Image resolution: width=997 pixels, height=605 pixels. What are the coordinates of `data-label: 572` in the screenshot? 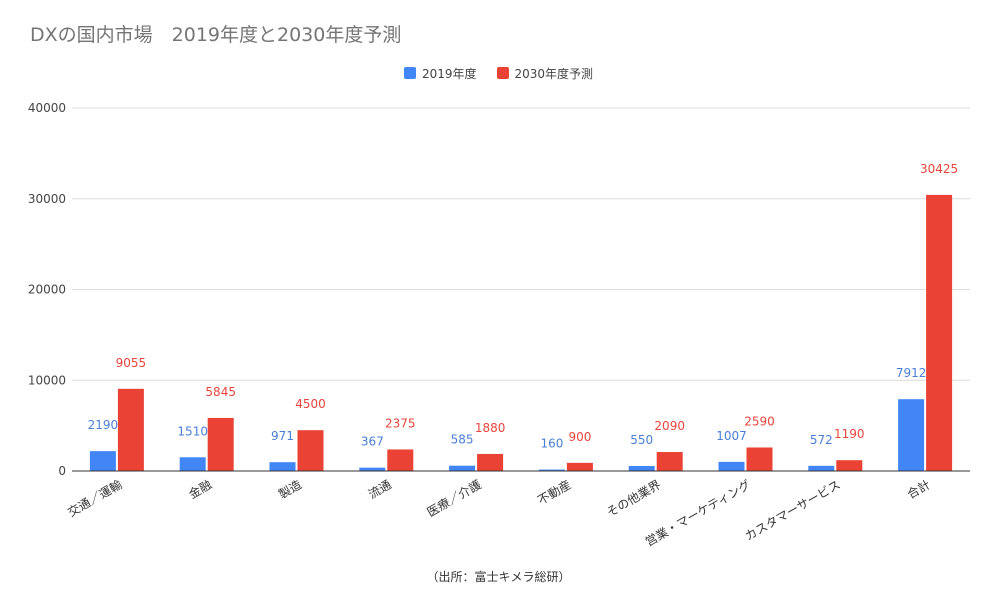 It's located at (821, 440).